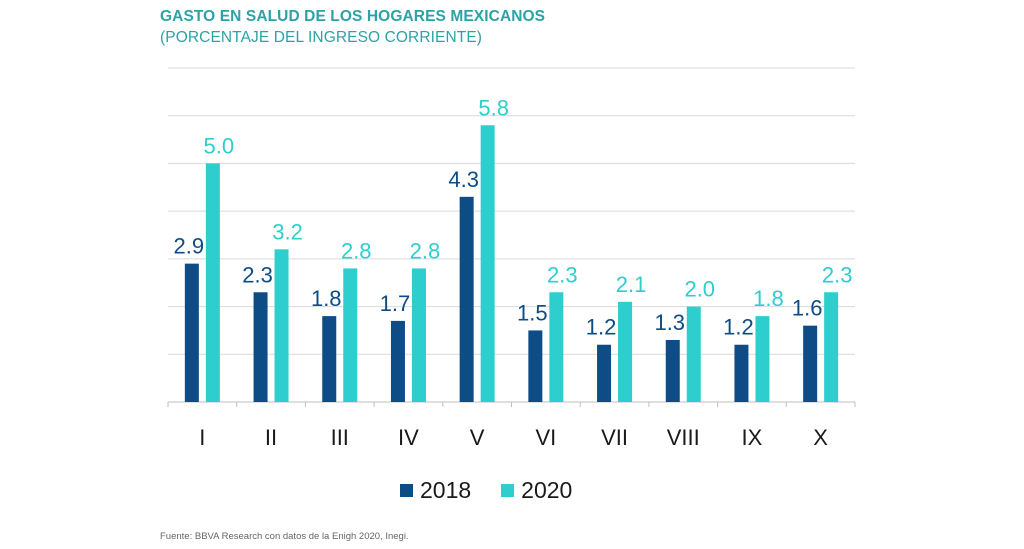  What do you see at coordinates (625, 351) in the screenshot?
I see `bar-2020-VII` at bounding box center [625, 351].